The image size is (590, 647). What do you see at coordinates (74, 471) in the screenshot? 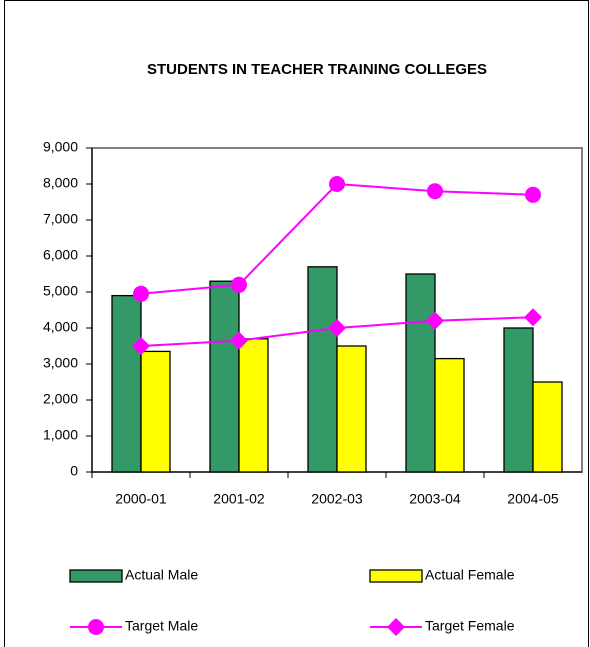
I see `y-tick-label: 0` at bounding box center [74, 471].